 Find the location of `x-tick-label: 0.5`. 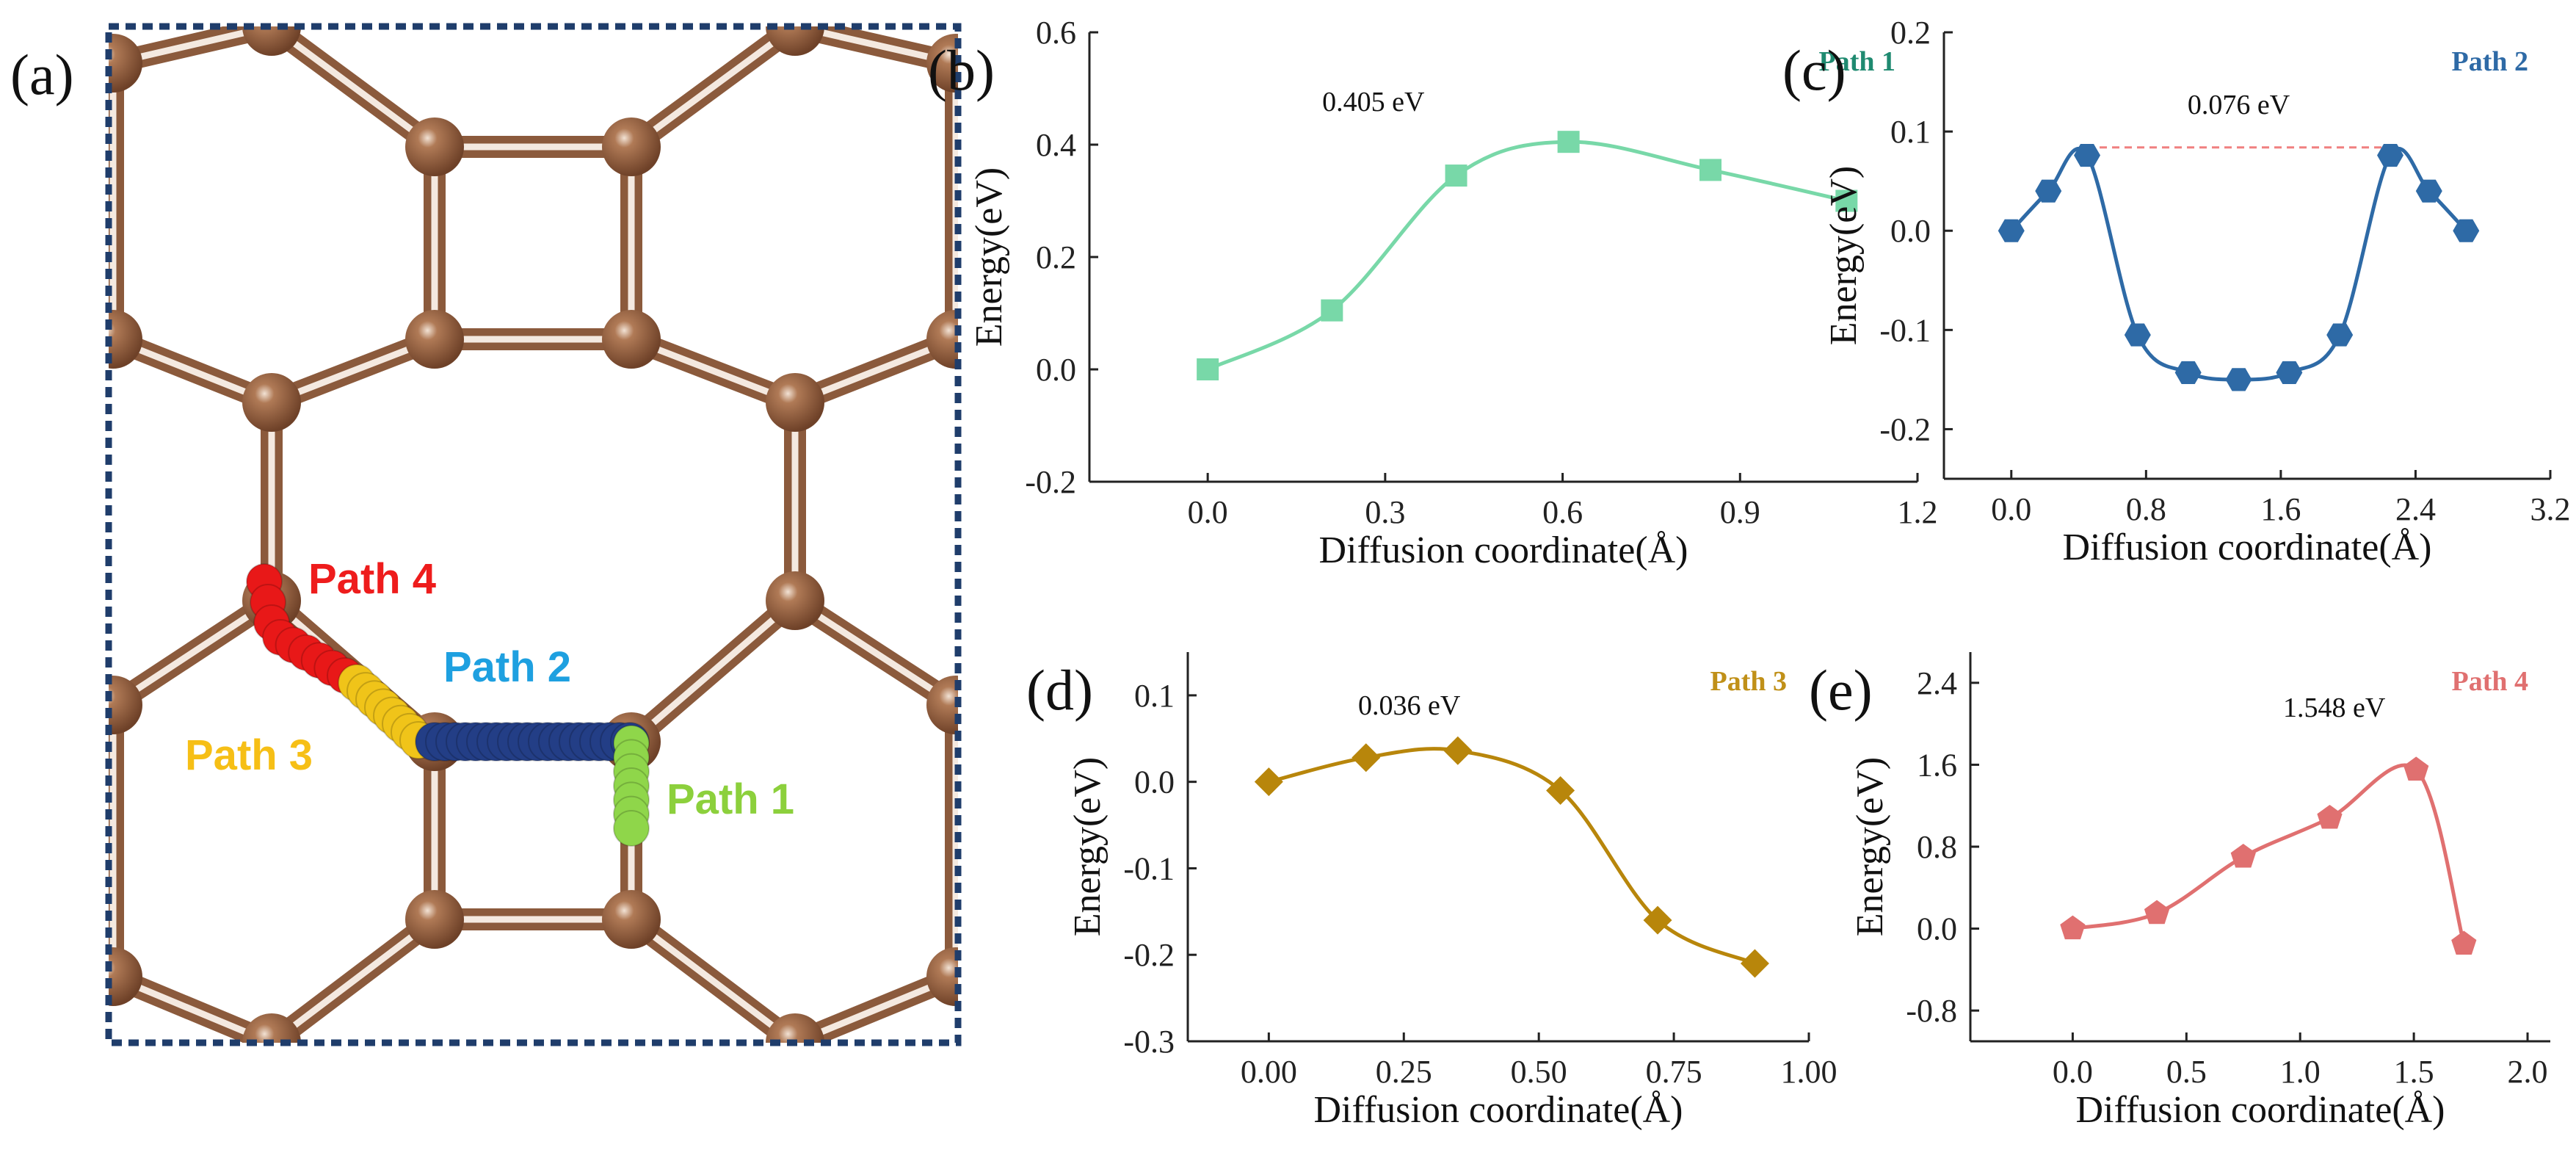

x-tick-label: 0.5 is located at coordinates (2187, 1072).